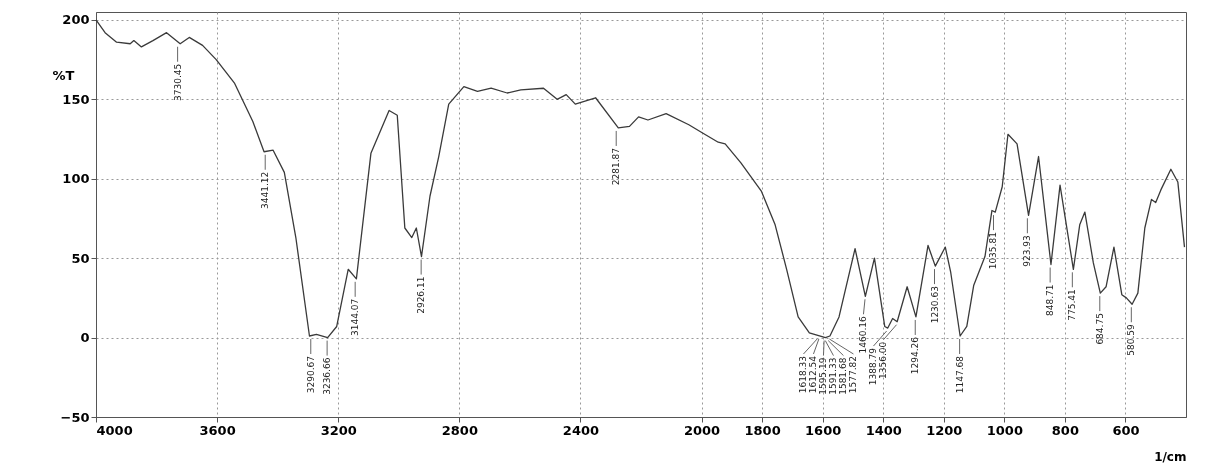  What do you see at coordinates (1126, 430) in the screenshot?
I see `x-tick-label: 600` at bounding box center [1126, 430].